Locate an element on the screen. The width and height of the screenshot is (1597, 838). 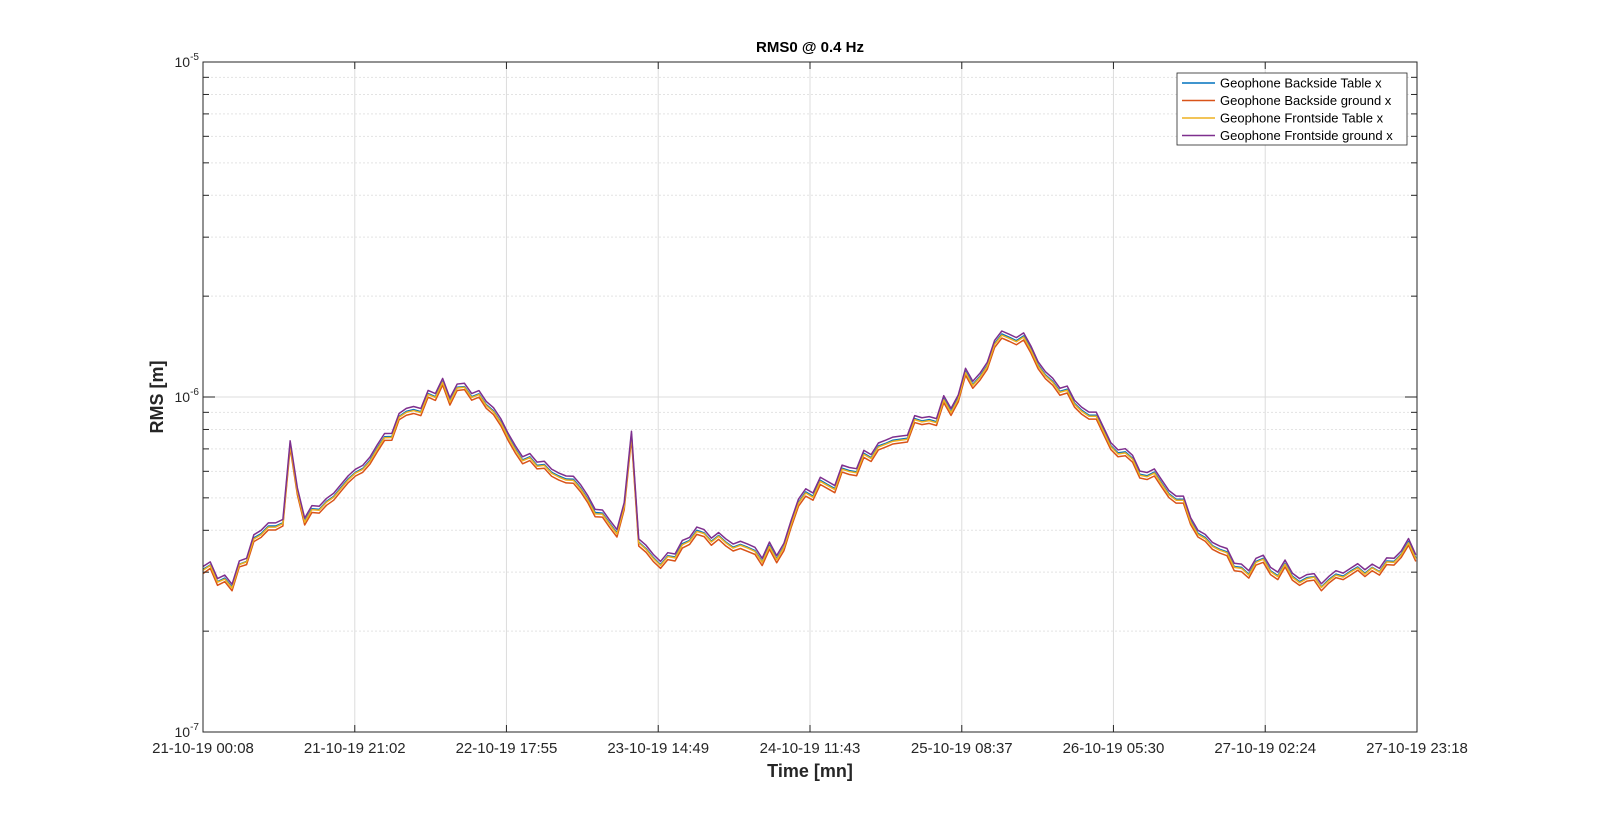
x-tick-label: 27-10-19 23:18 is located at coordinates (1417, 748).